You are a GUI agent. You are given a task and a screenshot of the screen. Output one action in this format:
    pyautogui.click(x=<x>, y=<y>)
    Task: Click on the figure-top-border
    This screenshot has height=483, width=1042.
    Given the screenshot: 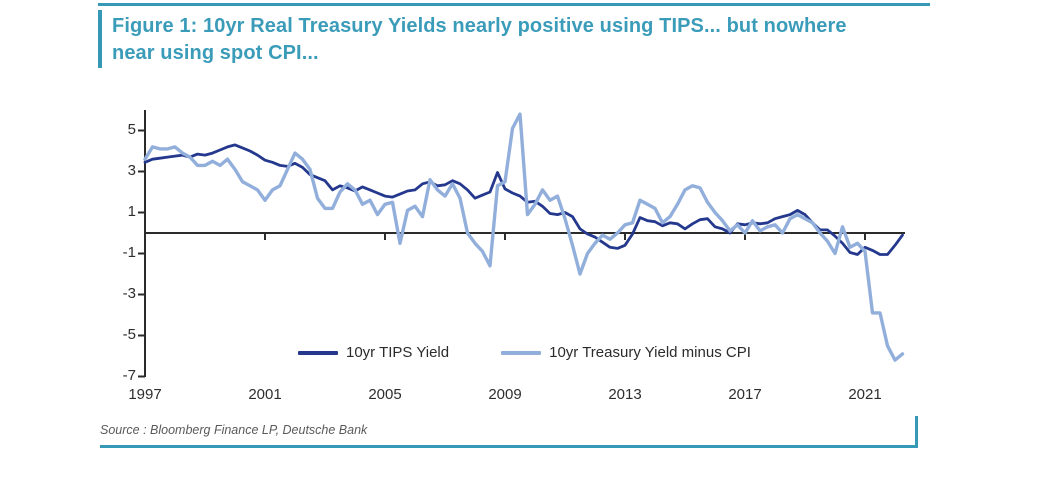 What is the action you would take?
    pyautogui.click(x=514, y=4)
    